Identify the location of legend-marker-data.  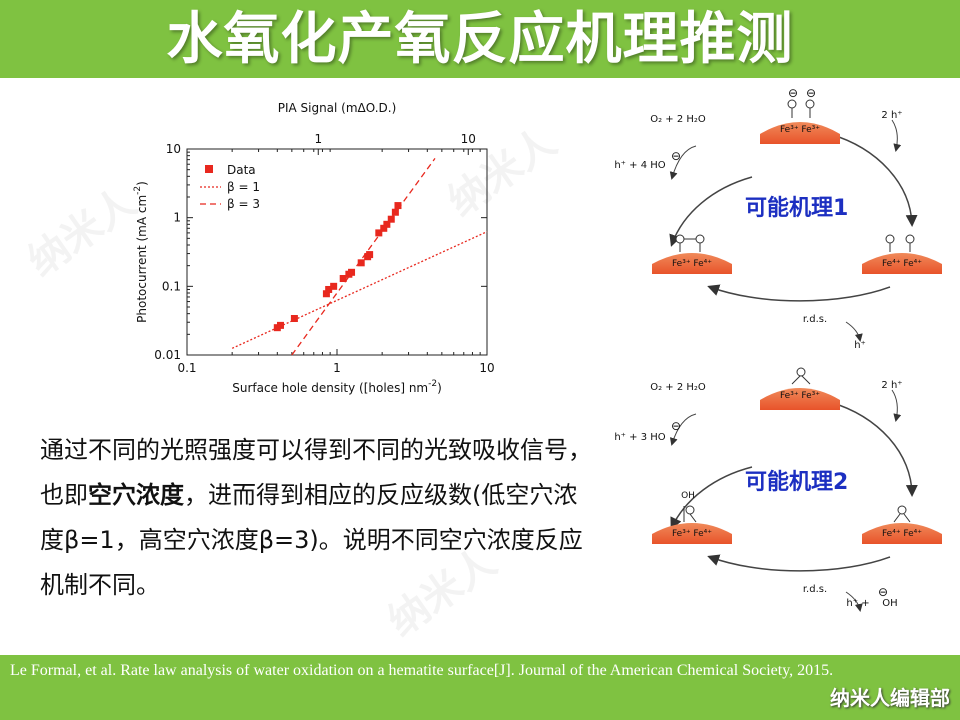
(209, 169).